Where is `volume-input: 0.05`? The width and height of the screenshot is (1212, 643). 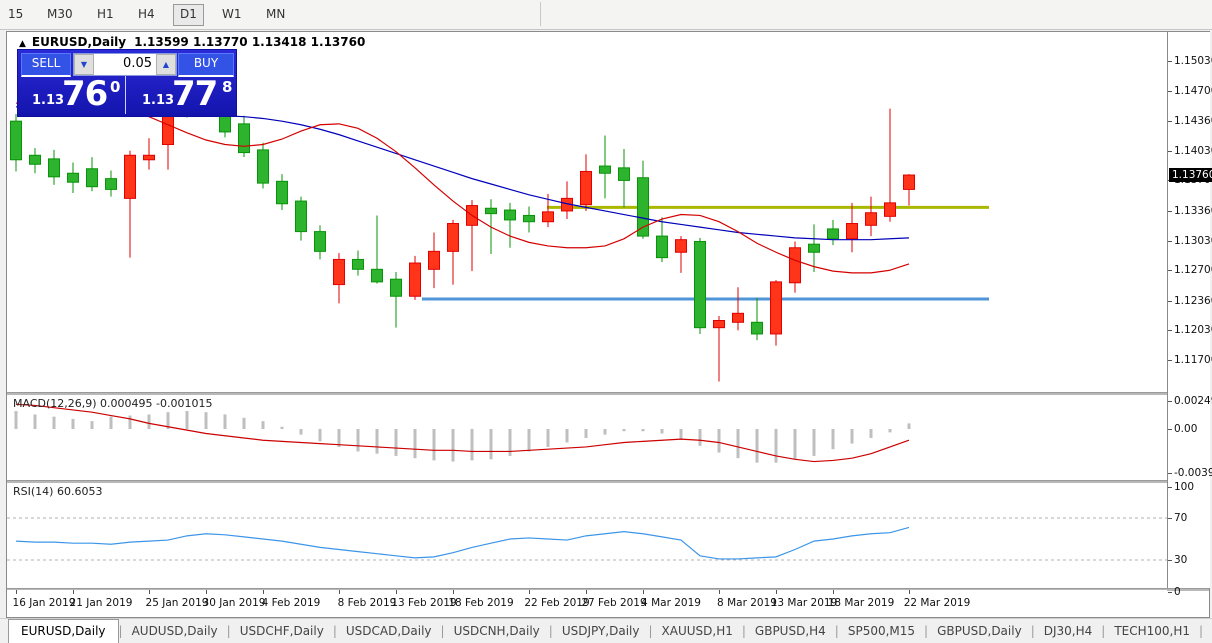 volume-input: 0.05 is located at coordinates (137, 63).